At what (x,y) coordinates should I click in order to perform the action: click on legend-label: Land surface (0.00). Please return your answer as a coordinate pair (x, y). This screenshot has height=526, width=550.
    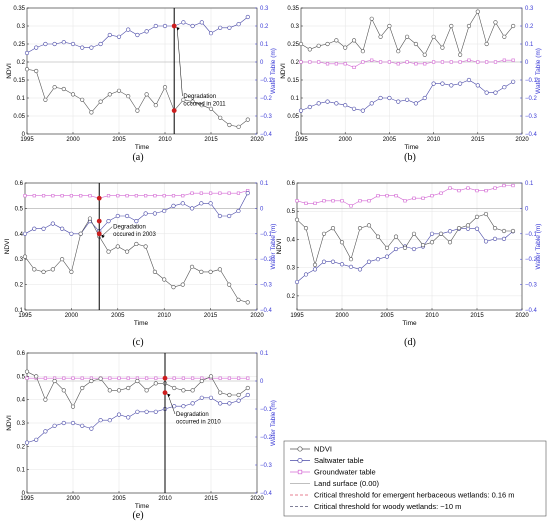
    Looking at the image, I should click on (347, 483).